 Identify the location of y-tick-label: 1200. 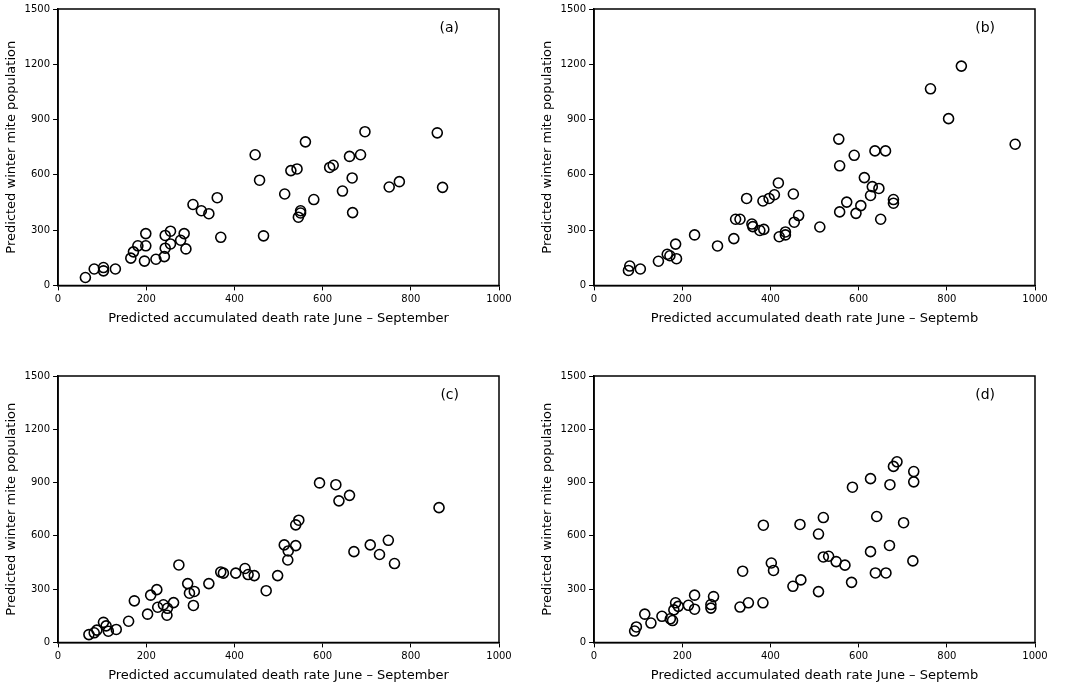
(573, 428).